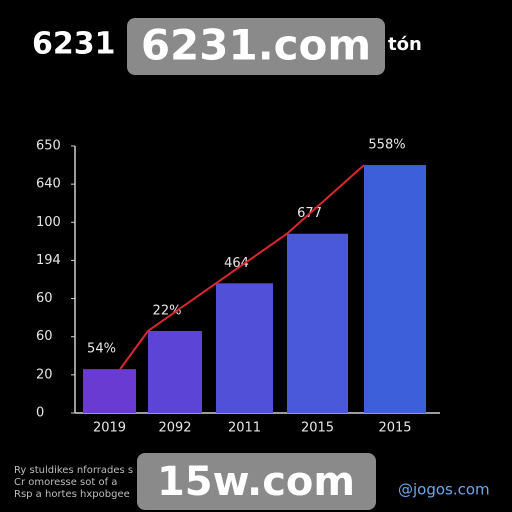  I want to click on title-suffix: tón, so click(405, 44).